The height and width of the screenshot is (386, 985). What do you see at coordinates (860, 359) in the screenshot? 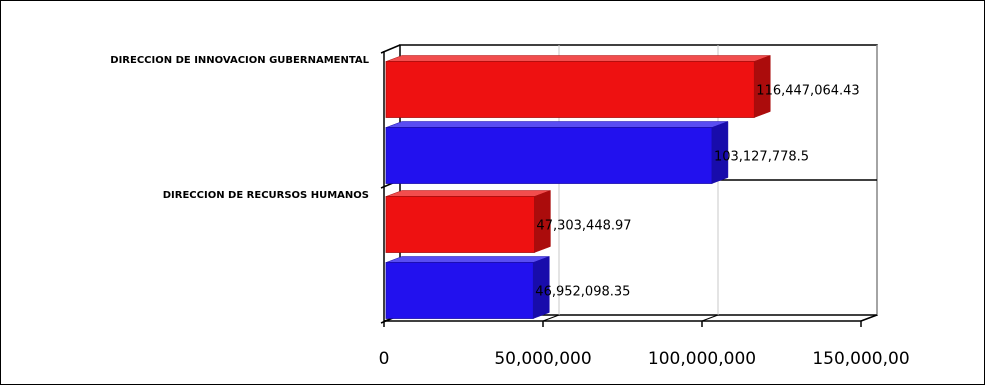
I see `x-tick-label: 150,000,00` at bounding box center [860, 359].